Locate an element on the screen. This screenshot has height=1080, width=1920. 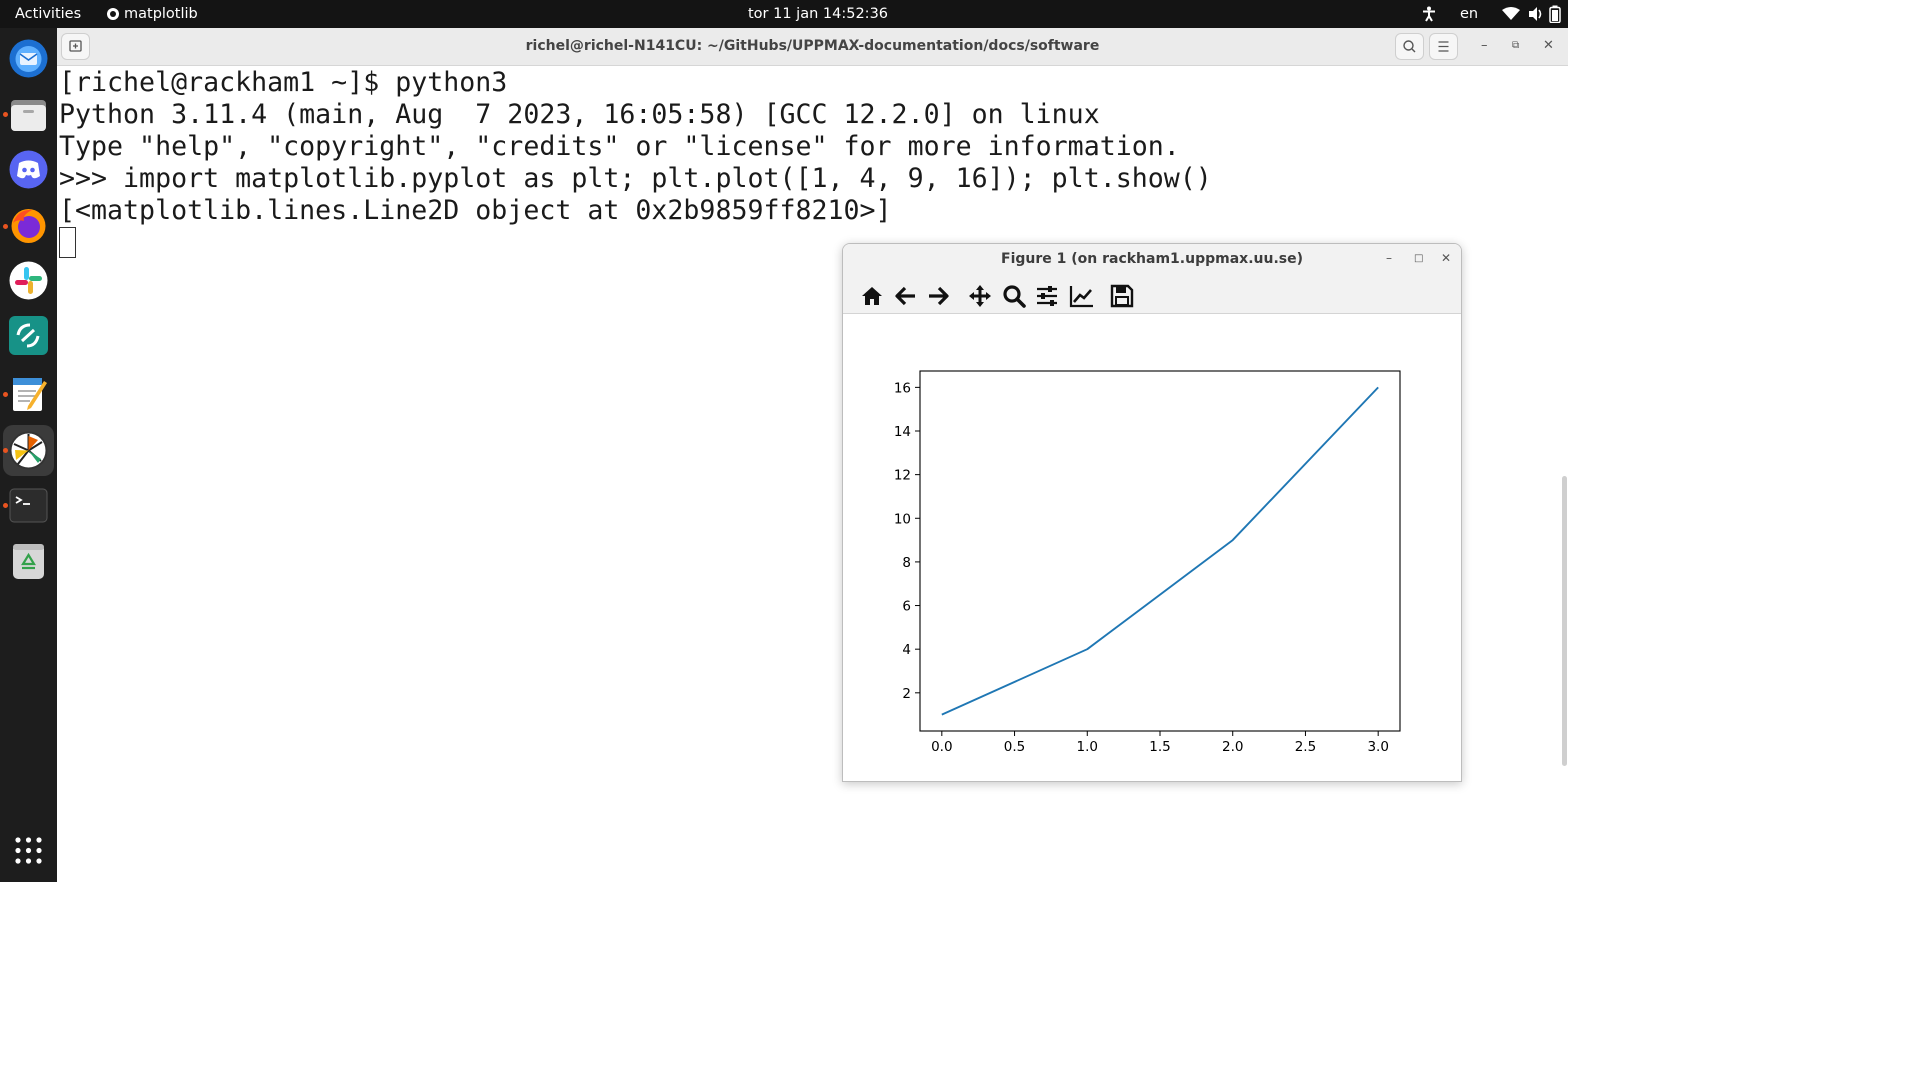
search-button is located at coordinates (1409, 46).